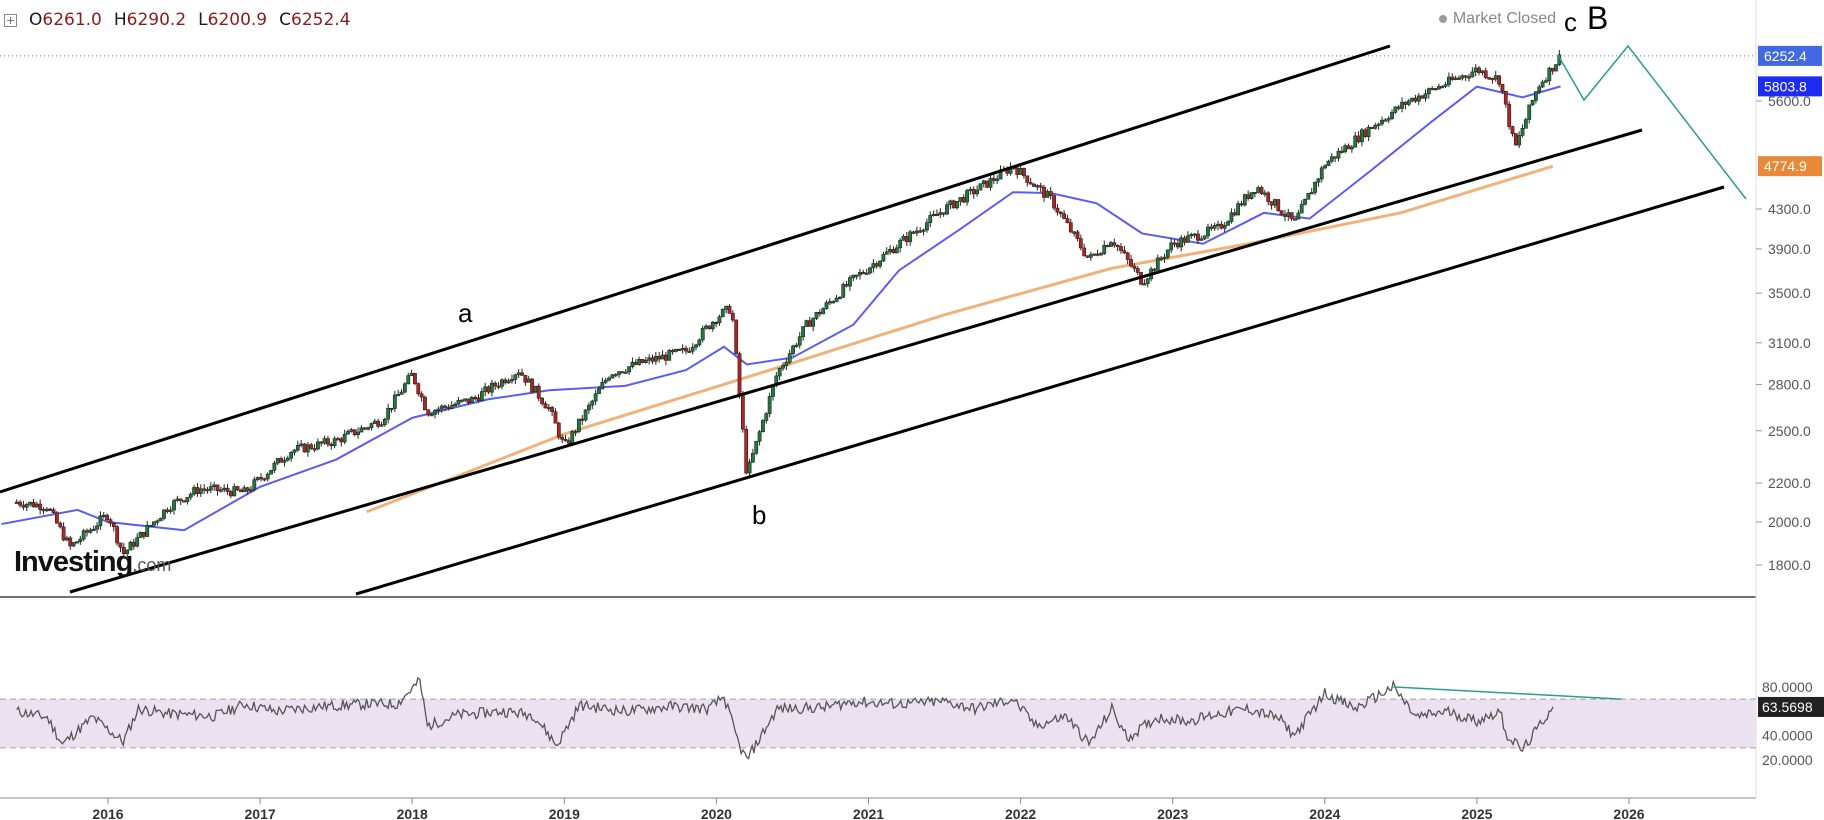  I want to click on low-label: L, so click(203, 20).